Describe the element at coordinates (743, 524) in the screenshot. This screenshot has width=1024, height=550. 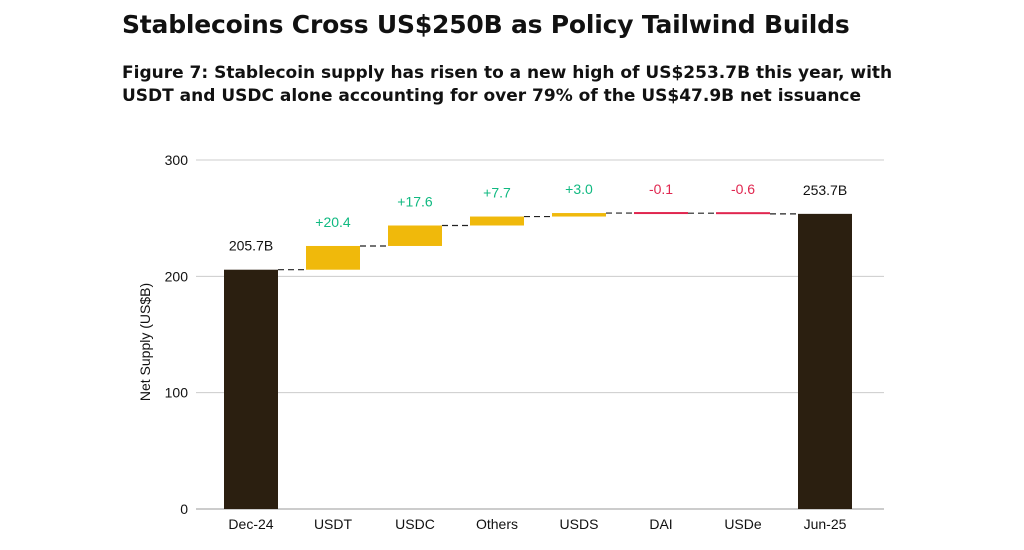
I see `x-category-label: USDe` at that location.